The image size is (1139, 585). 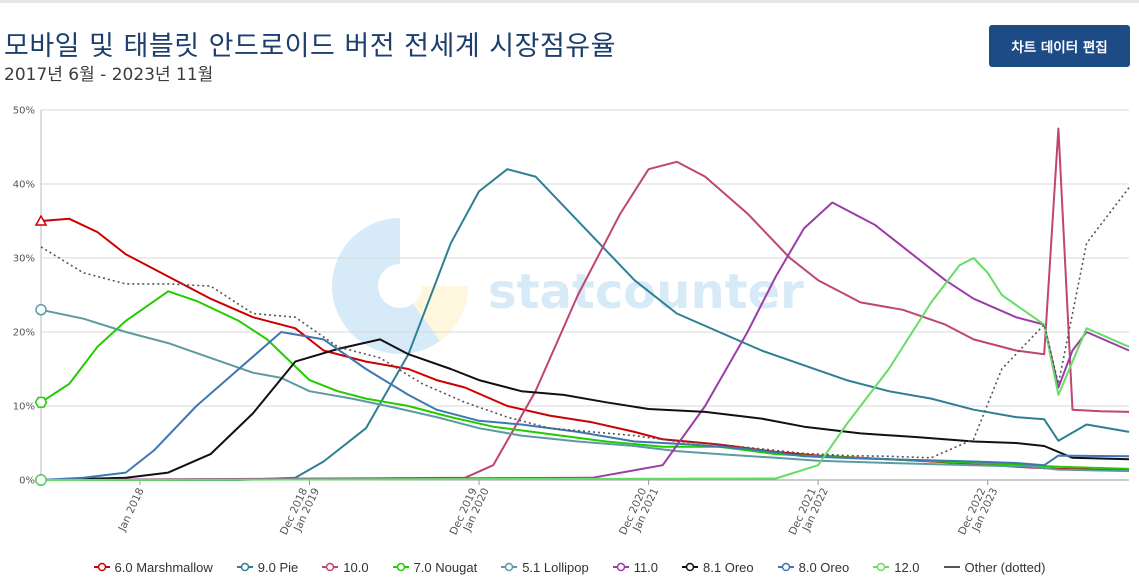 What do you see at coordinates (109, 75) in the screenshot?
I see `chart-subtitle: 2017년 6월 - 2023년 11월` at bounding box center [109, 75].